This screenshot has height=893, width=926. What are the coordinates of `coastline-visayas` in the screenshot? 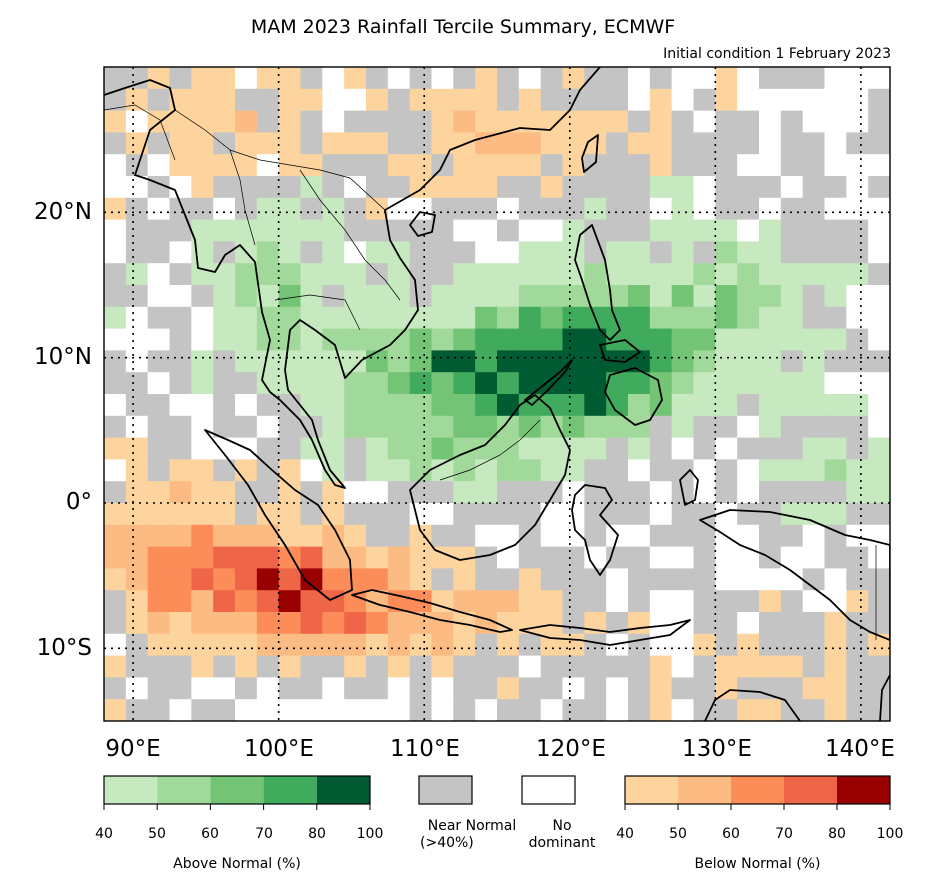 It's located at (620, 351).